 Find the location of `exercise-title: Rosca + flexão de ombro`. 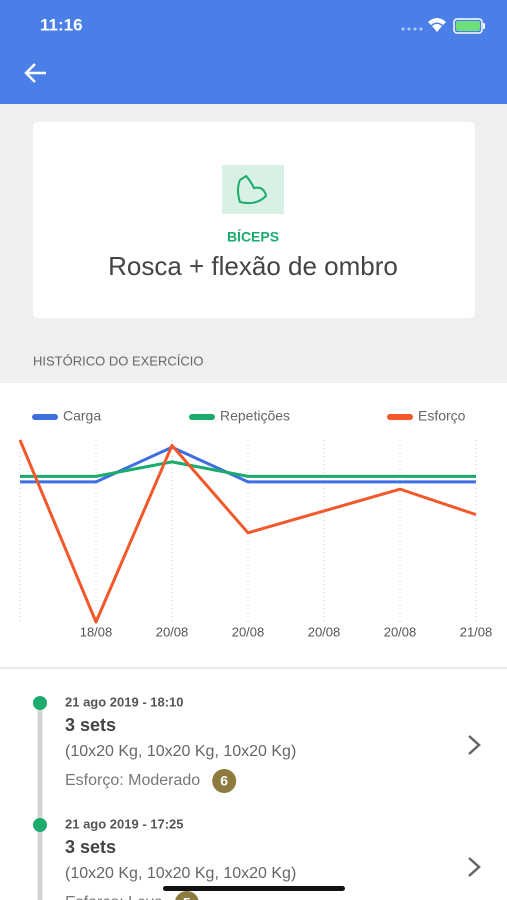

exercise-title: Rosca + flexão de ombro is located at coordinates (253, 266).